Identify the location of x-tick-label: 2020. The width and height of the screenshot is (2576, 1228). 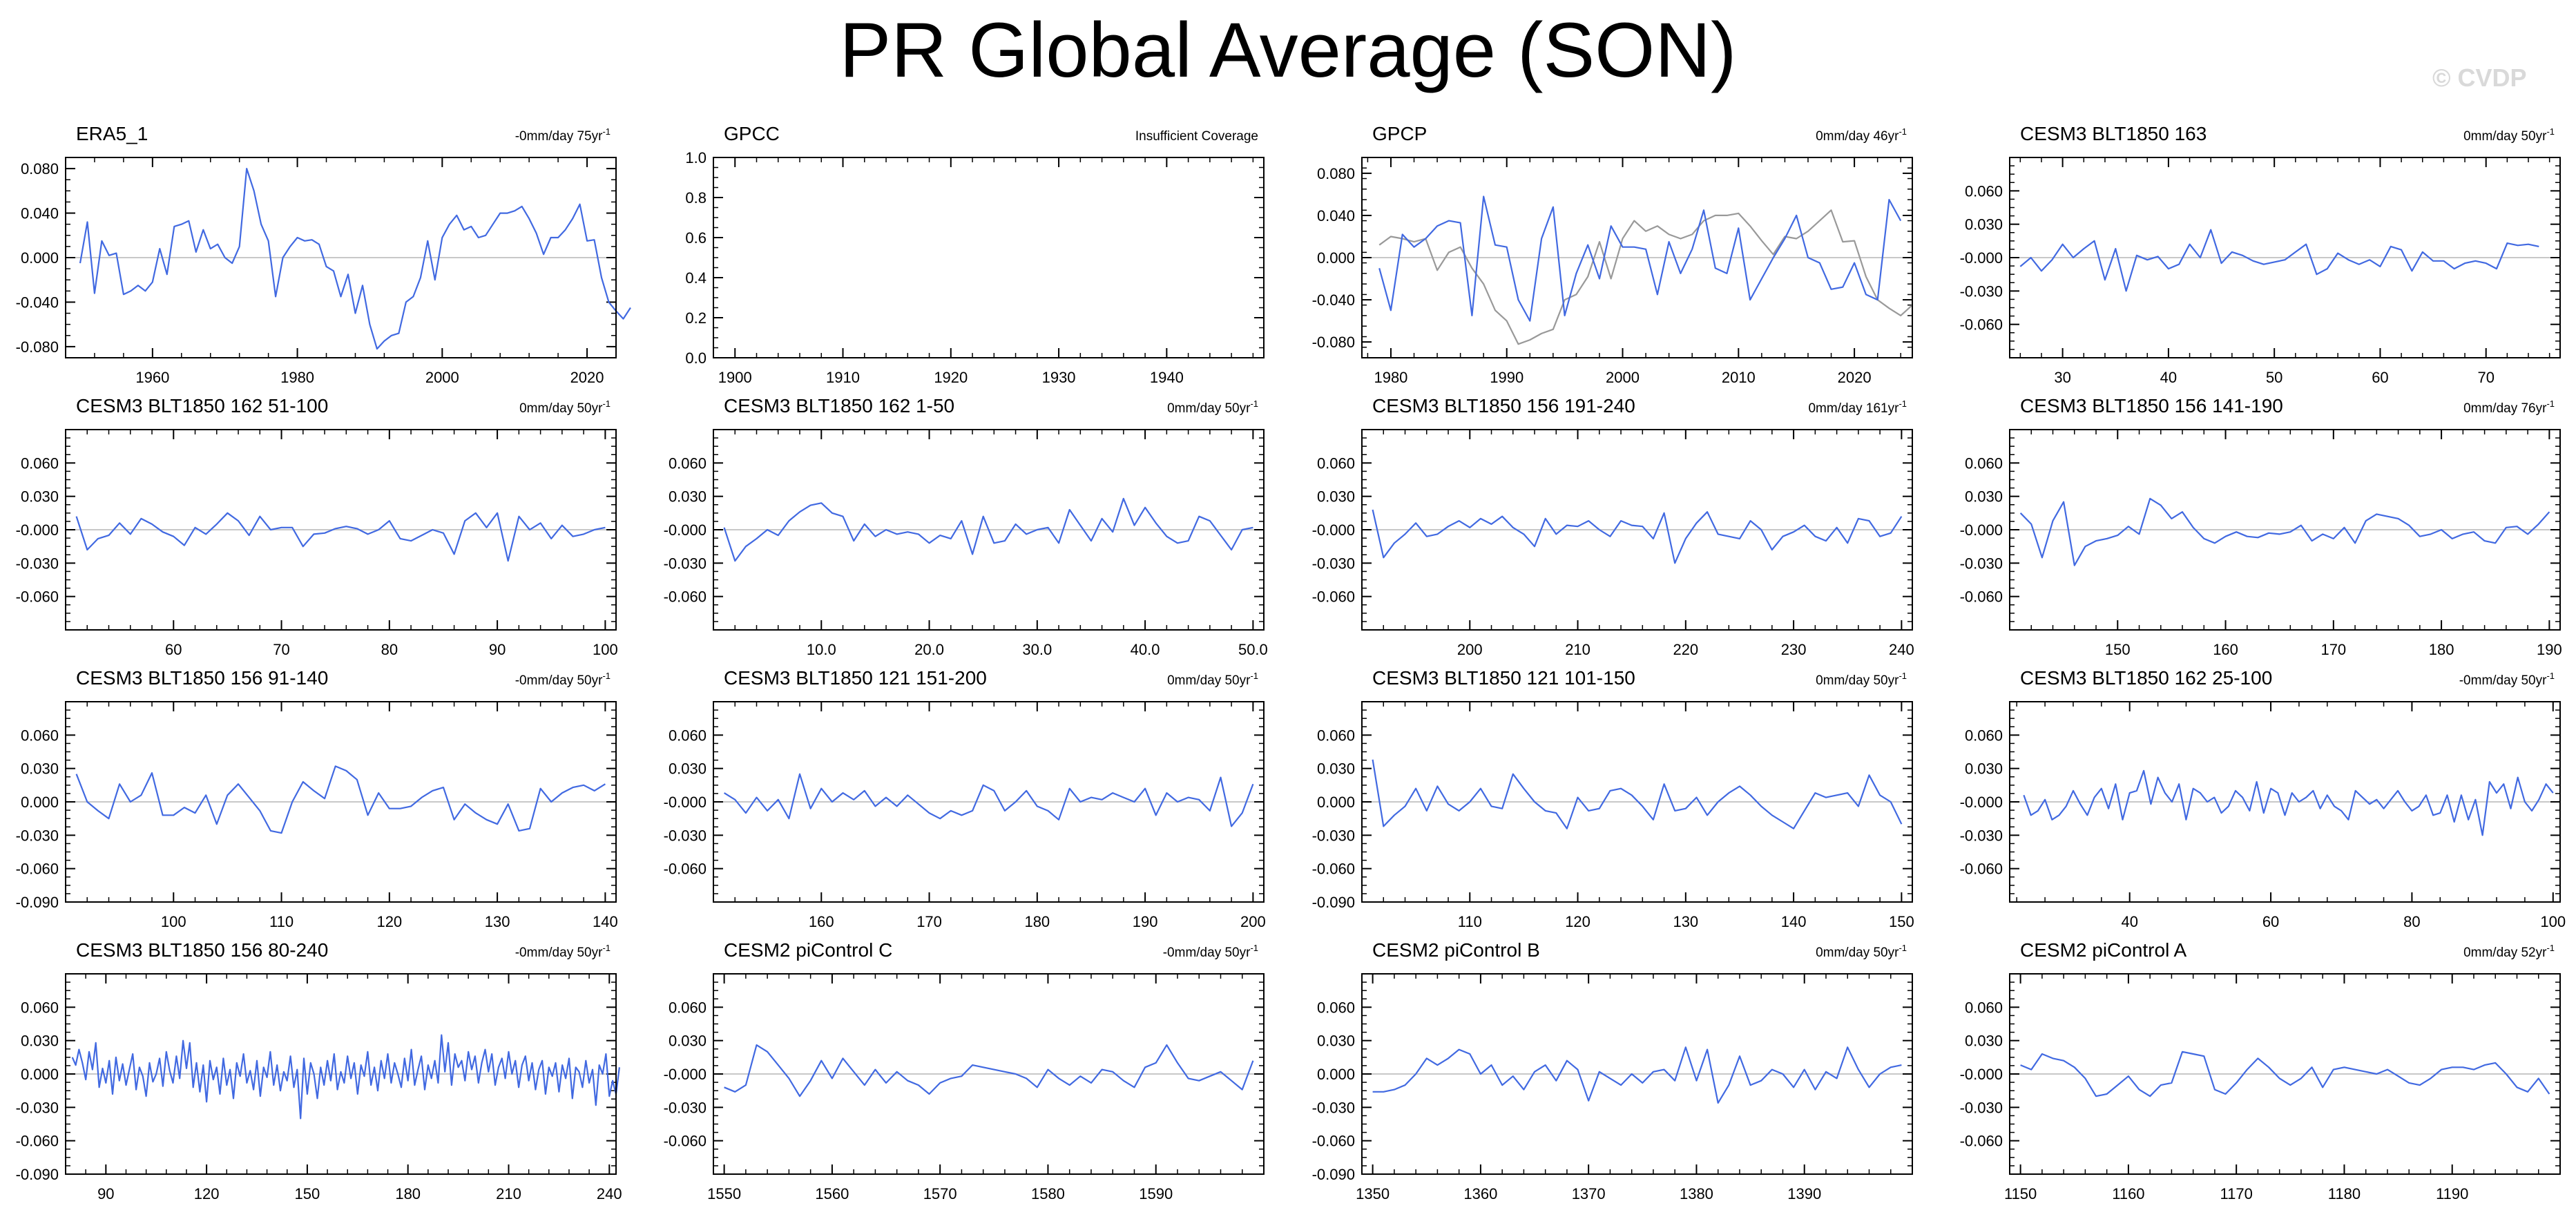
(1855, 377).